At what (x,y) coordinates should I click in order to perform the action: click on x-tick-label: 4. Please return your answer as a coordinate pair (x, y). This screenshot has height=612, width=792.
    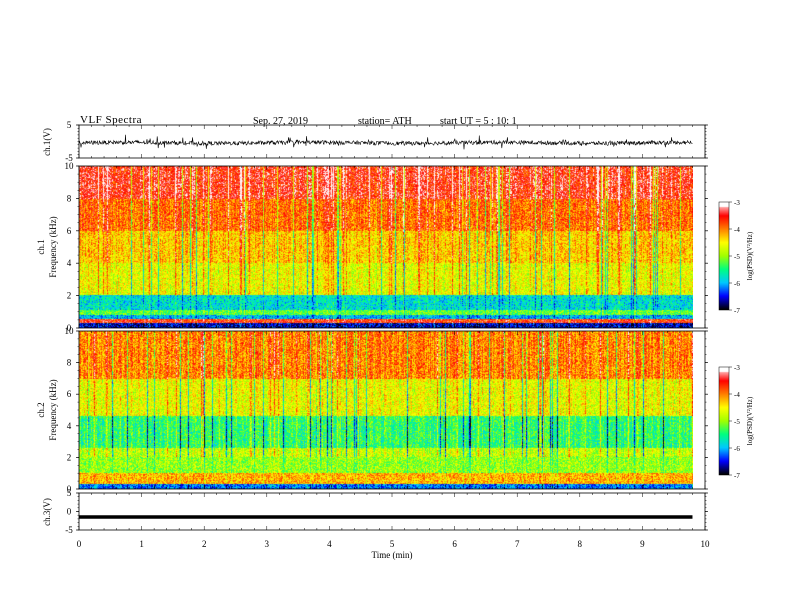
    Looking at the image, I should click on (329, 544).